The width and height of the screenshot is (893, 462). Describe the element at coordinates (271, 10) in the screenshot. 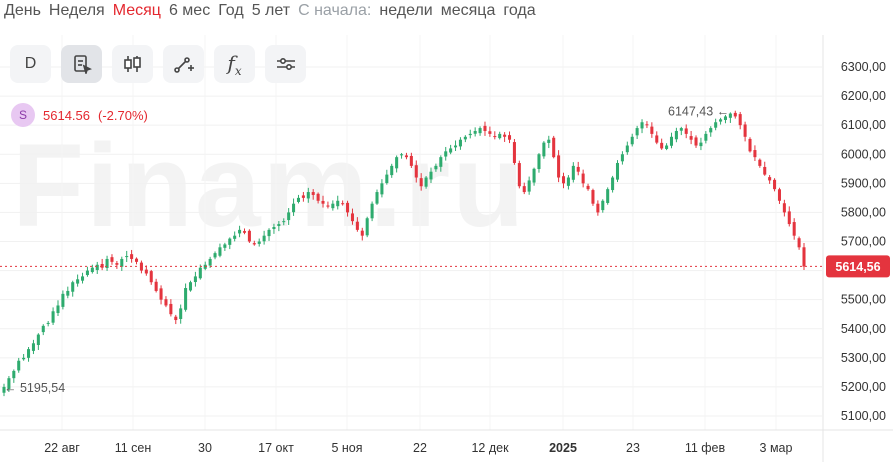

I see `period-5-years: 5 лет` at that location.